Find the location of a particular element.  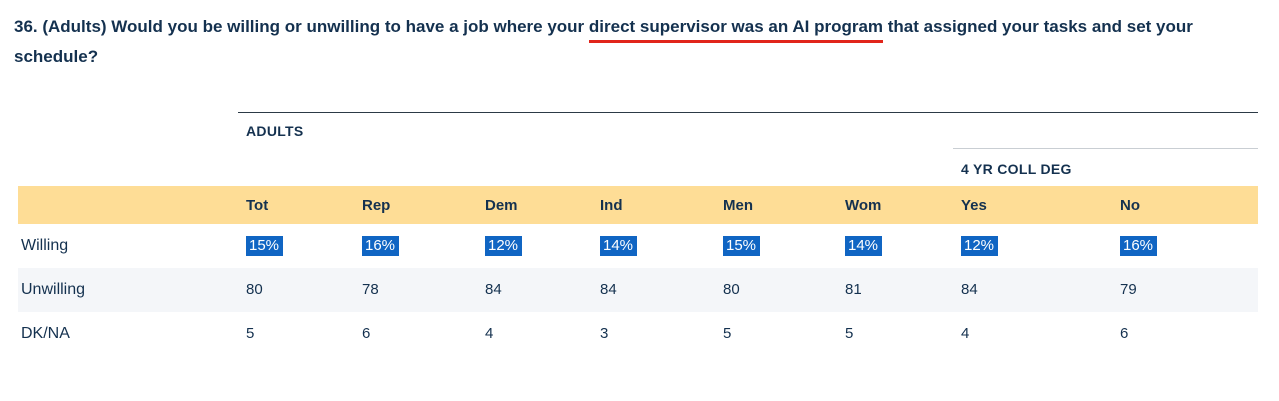

column-header-tot: Tot is located at coordinates (257, 205).